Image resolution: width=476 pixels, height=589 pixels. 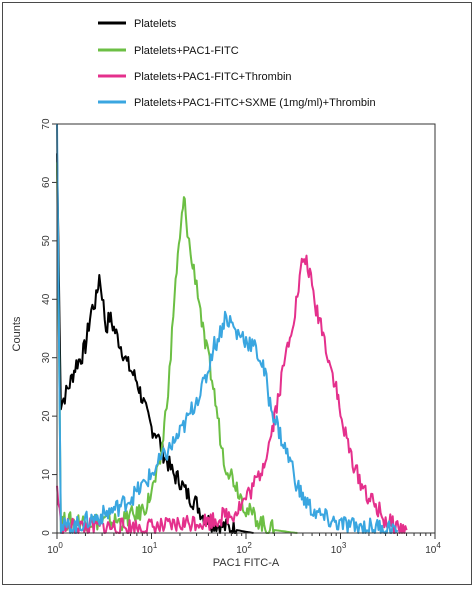 What do you see at coordinates (46, 475) in the screenshot?
I see `y-tick-label: 10` at bounding box center [46, 475].